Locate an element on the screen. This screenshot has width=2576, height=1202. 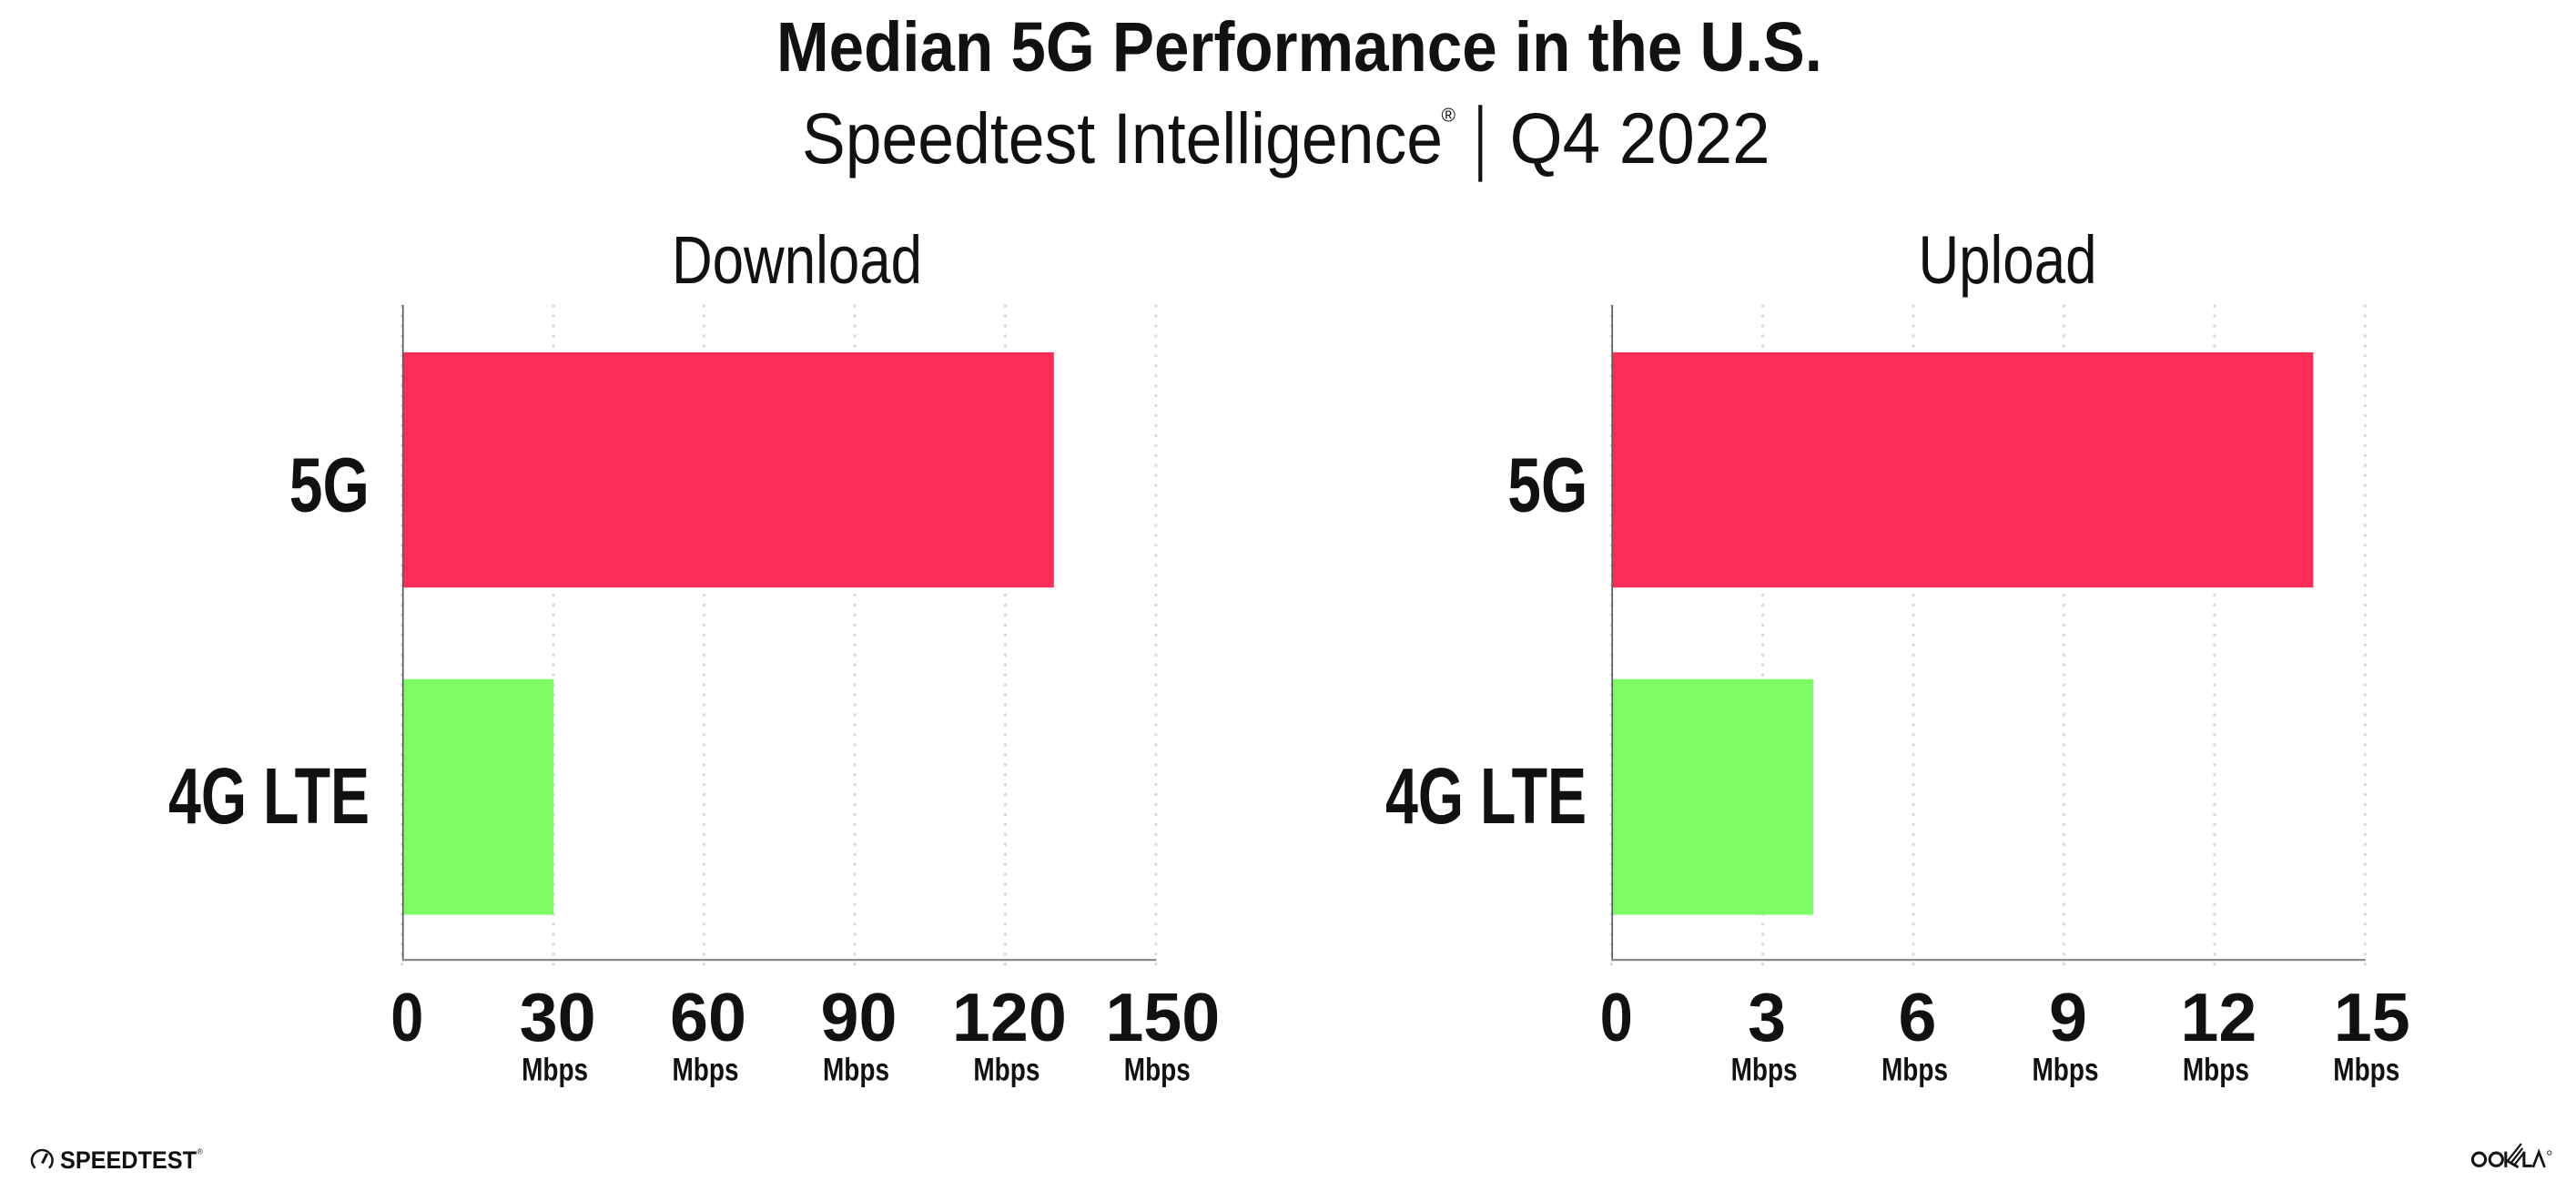
svg-text: 120 is located at coordinates (1009, 1017).